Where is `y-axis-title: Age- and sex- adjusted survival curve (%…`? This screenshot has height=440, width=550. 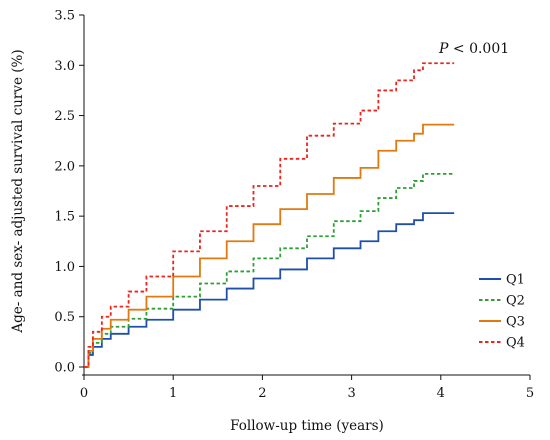 y-axis-title: Age- and sex- adjusted survival curve (%… is located at coordinates (18, 191).